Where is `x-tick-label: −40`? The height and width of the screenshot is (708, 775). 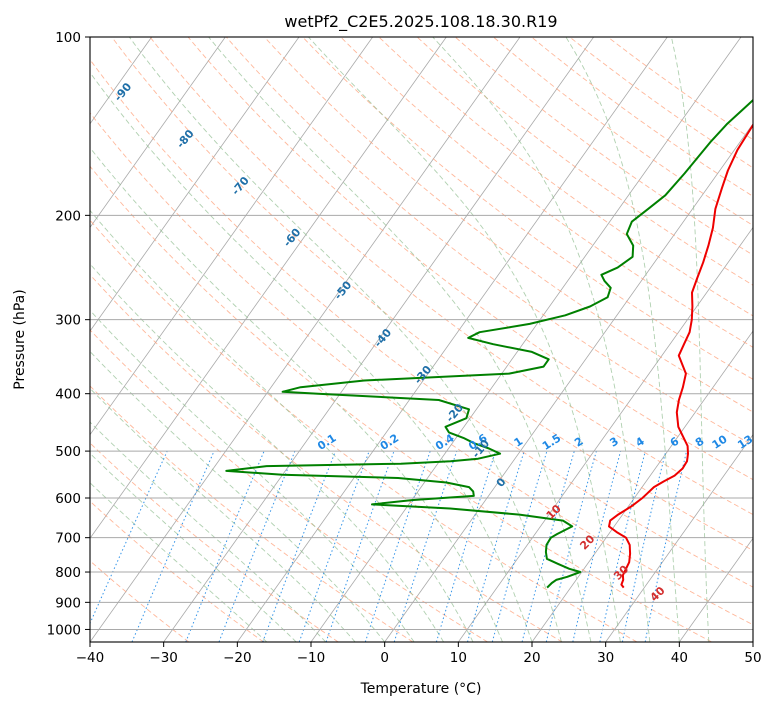
x-tick-label: −40 is located at coordinates (90, 658).